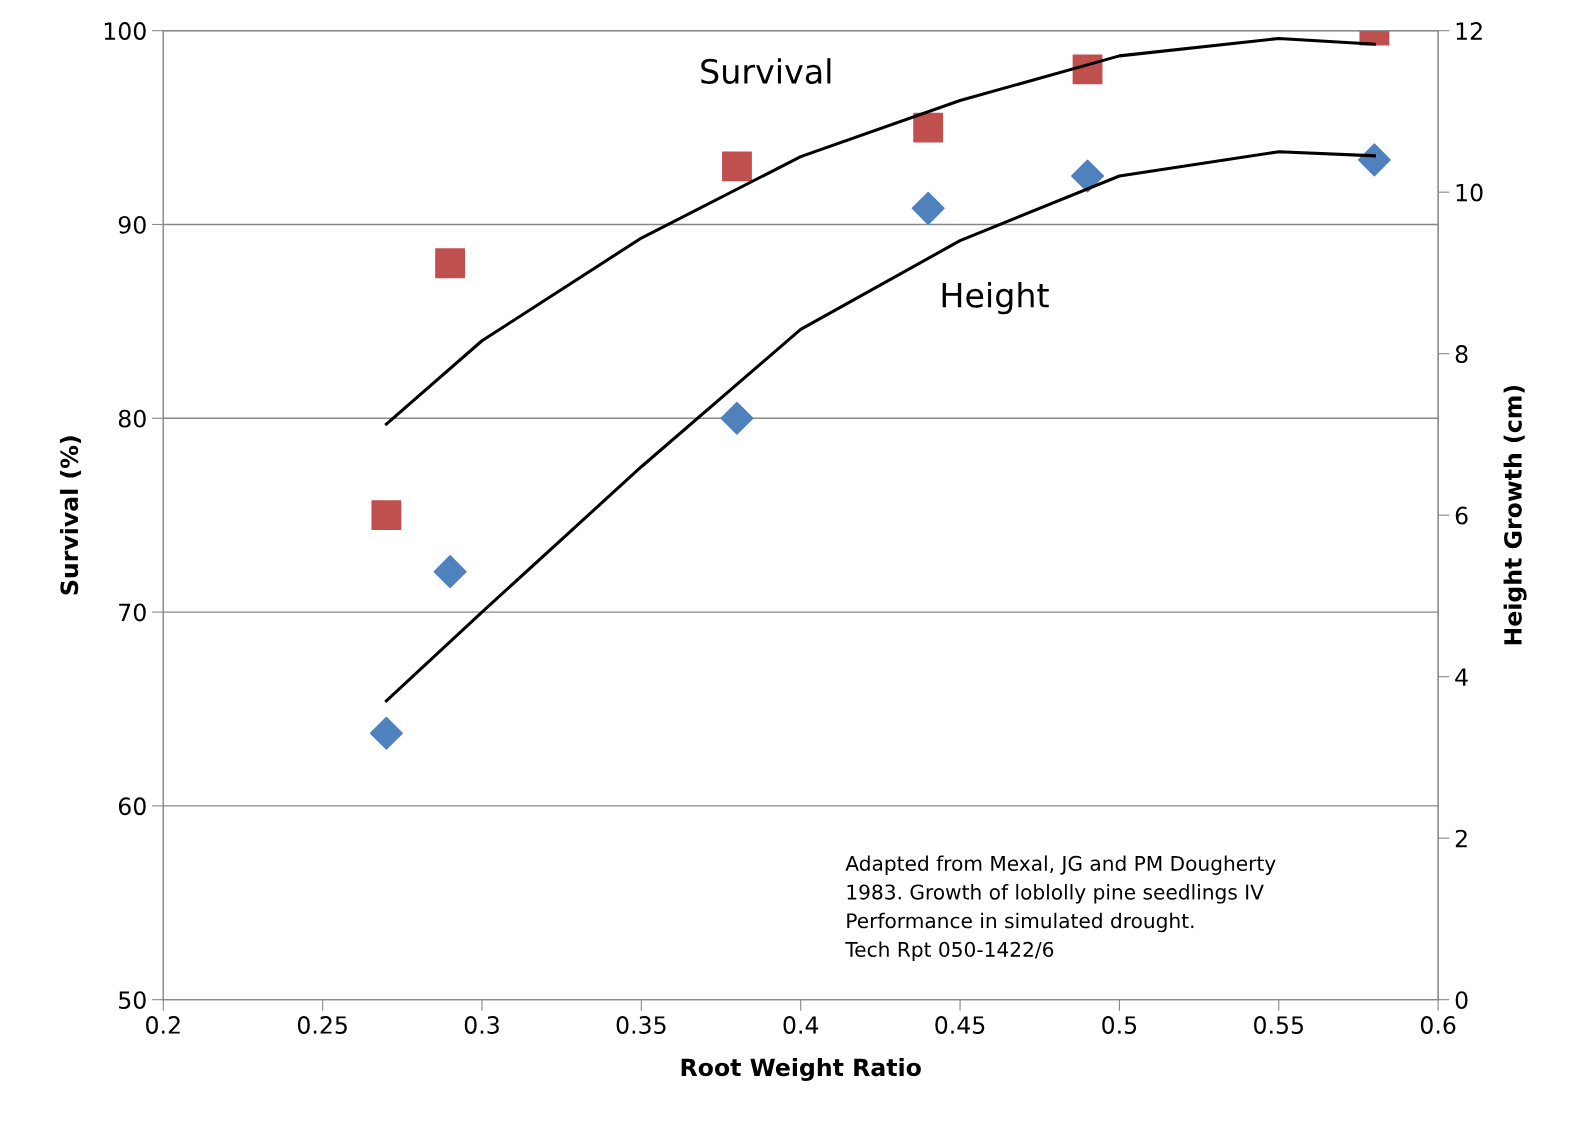 The image size is (1570, 1136). What do you see at coordinates (132, 418) in the screenshot?
I see `y-tick-label: 80` at bounding box center [132, 418].